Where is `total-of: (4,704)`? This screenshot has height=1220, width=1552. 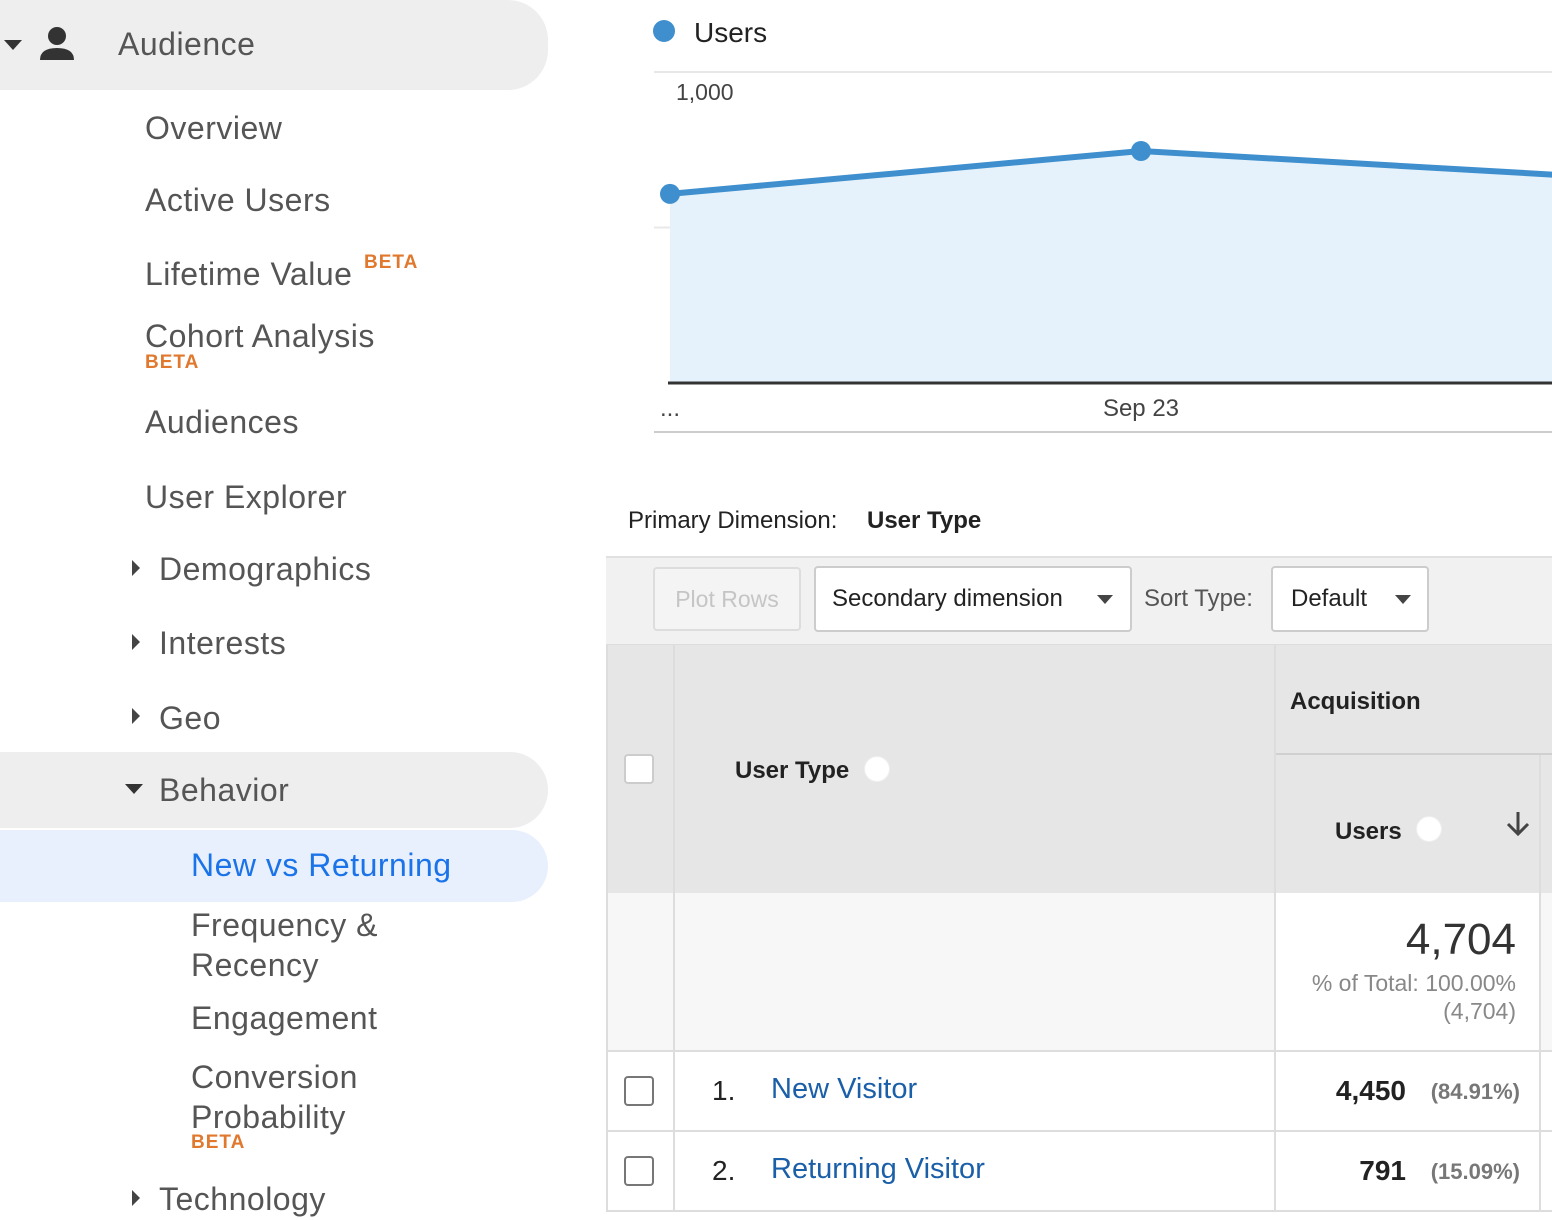 total-of: (4,704) is located at coordinates (1479, 1011).